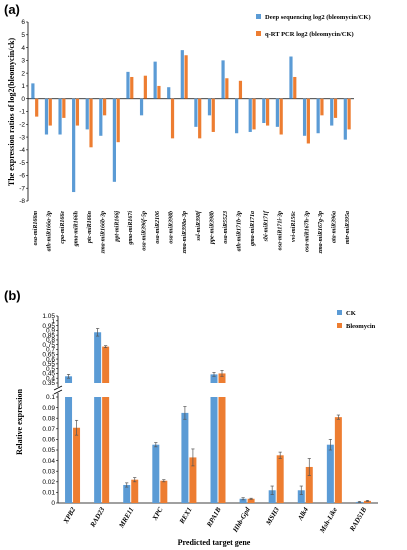 Image resolution: width=407 pixels, height=550 pixels. I want to click on bar-a-qpcr-vvi-miR156c, so click(295, 87).